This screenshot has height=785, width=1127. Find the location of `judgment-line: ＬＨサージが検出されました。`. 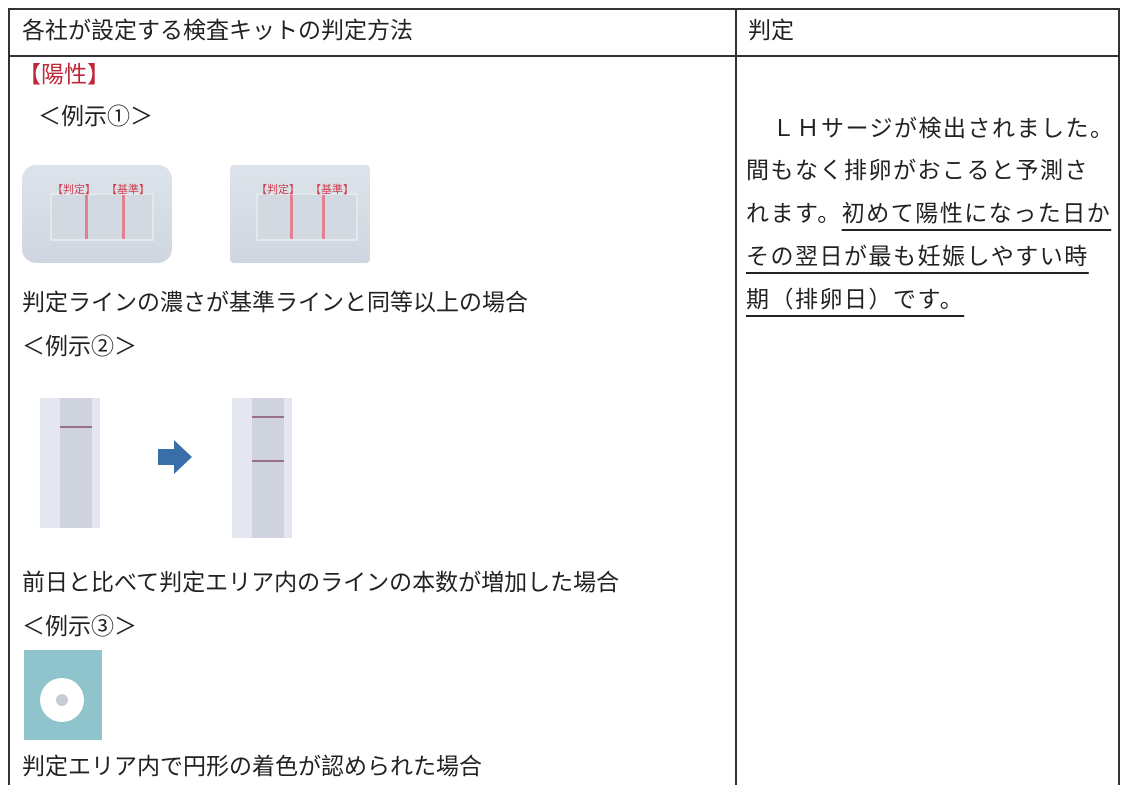

judgment-line: ＬＨサージが検出されました。 is located at coordinates (943, 129).